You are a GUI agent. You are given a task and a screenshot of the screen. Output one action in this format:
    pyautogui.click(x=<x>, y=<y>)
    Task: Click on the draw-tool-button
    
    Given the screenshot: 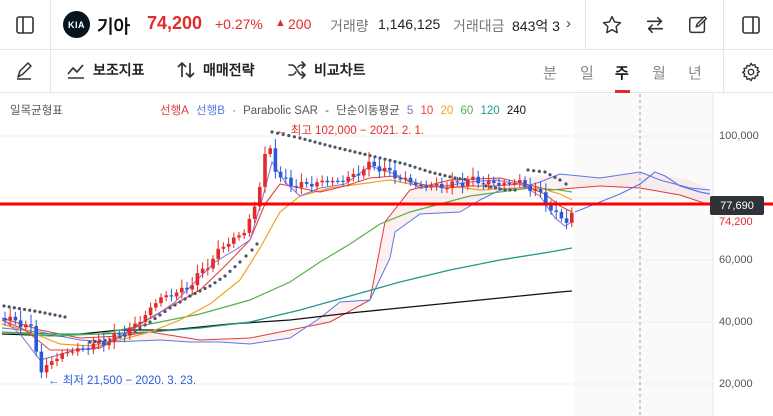 What is the action you would take?
    pyautogui.click(x=27, y=71)
    